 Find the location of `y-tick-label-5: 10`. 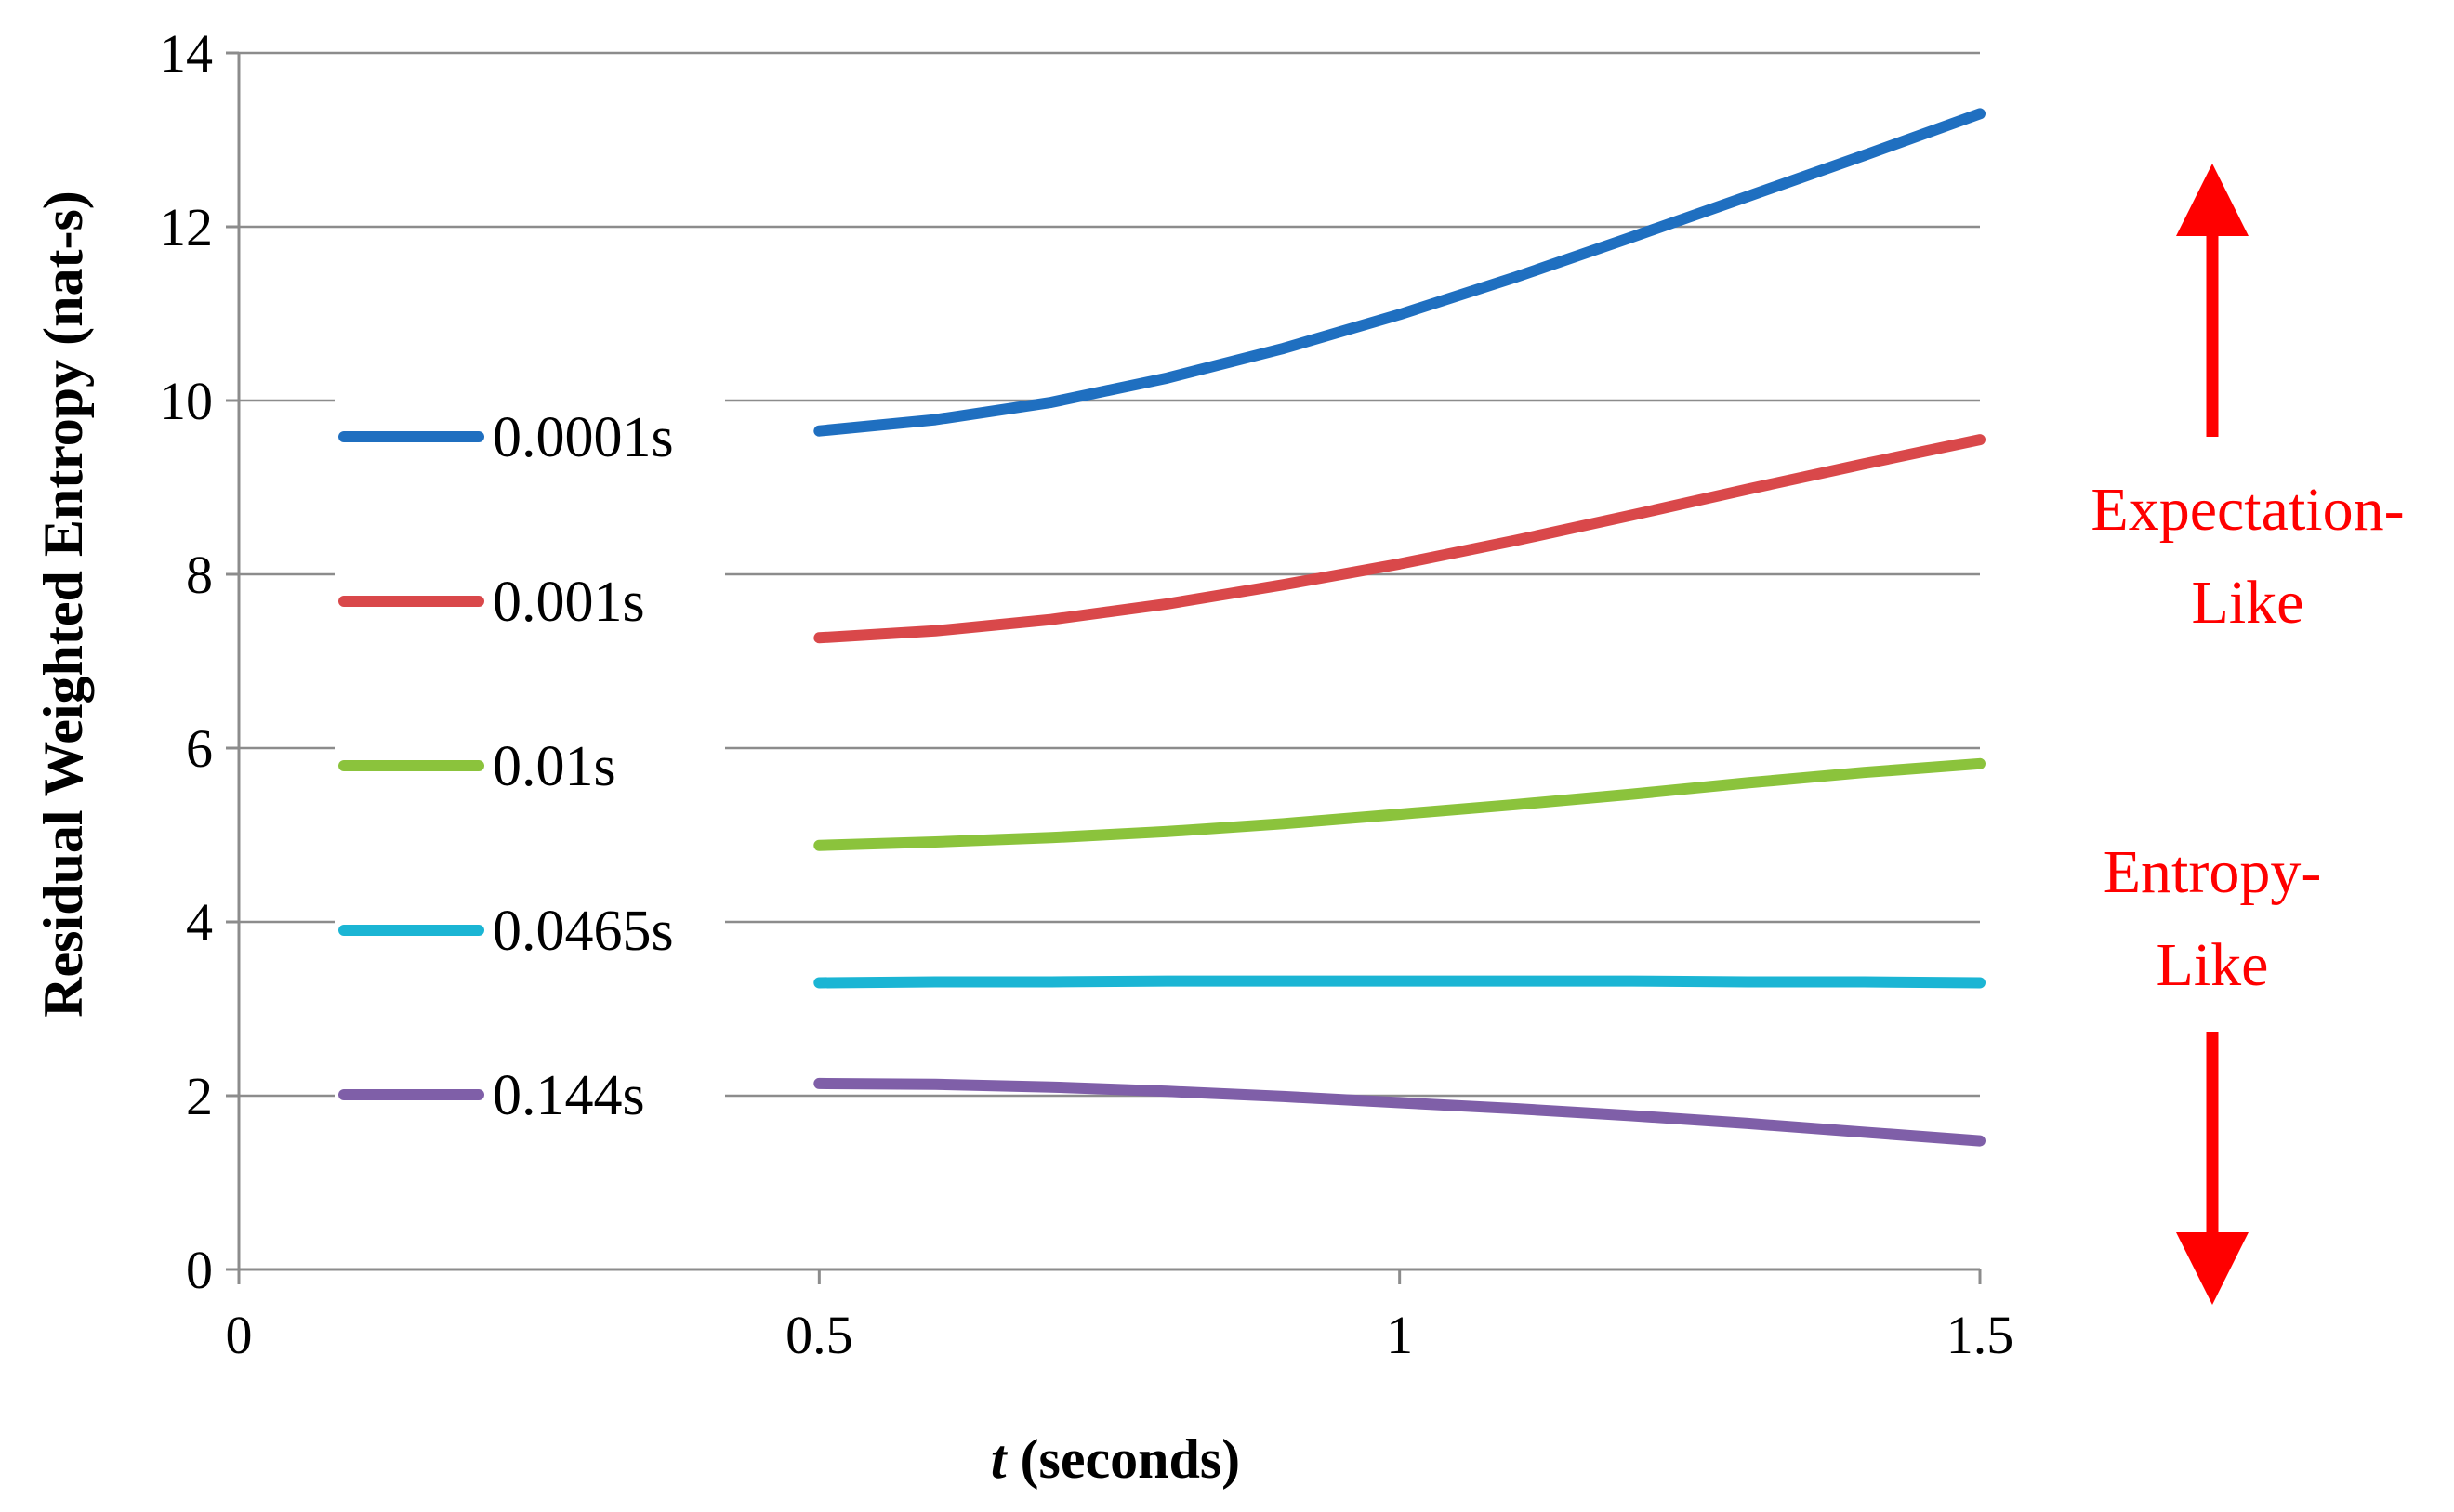

y-tick-label-5: 10 is located at coordinates (186, 401).